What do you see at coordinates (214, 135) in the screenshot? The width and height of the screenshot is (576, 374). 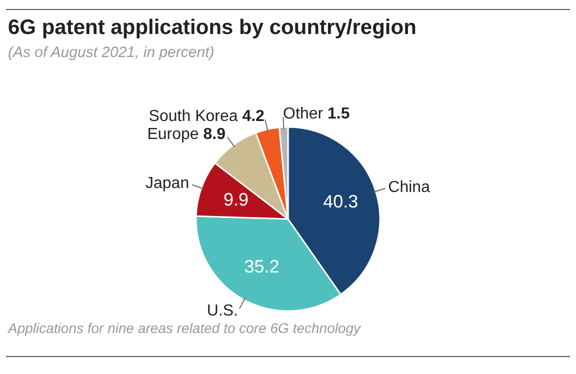 I see `data-label: 8.9` at bounding box center [214, 135].